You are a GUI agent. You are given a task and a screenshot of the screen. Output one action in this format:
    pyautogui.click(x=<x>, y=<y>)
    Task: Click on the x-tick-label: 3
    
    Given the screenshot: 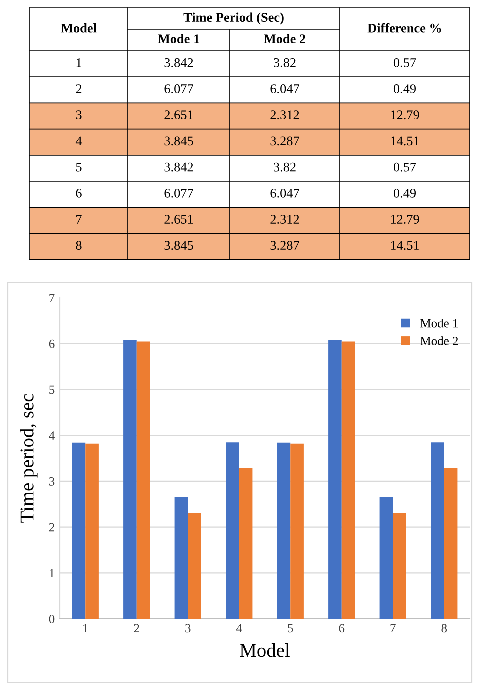 What is the action you would take?
    pyautogui.click(x=188, y=628)
    